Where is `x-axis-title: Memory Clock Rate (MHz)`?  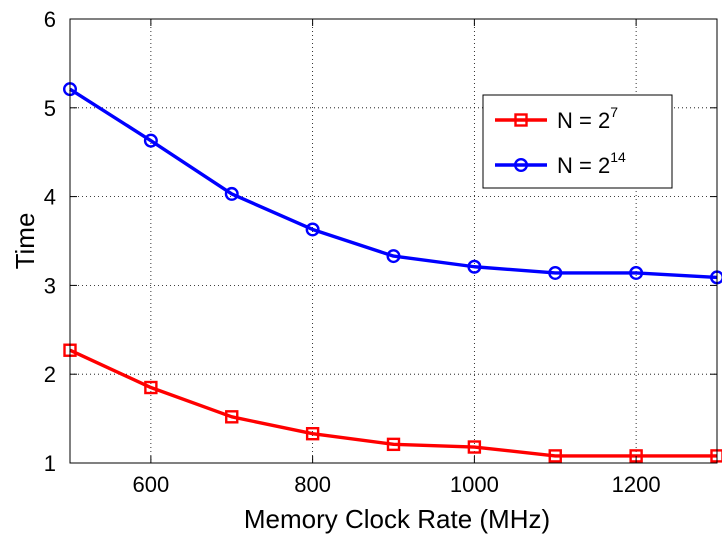
x-axis-title: Memory Clock Rate (MHz) is located at coordinates (397, 519).